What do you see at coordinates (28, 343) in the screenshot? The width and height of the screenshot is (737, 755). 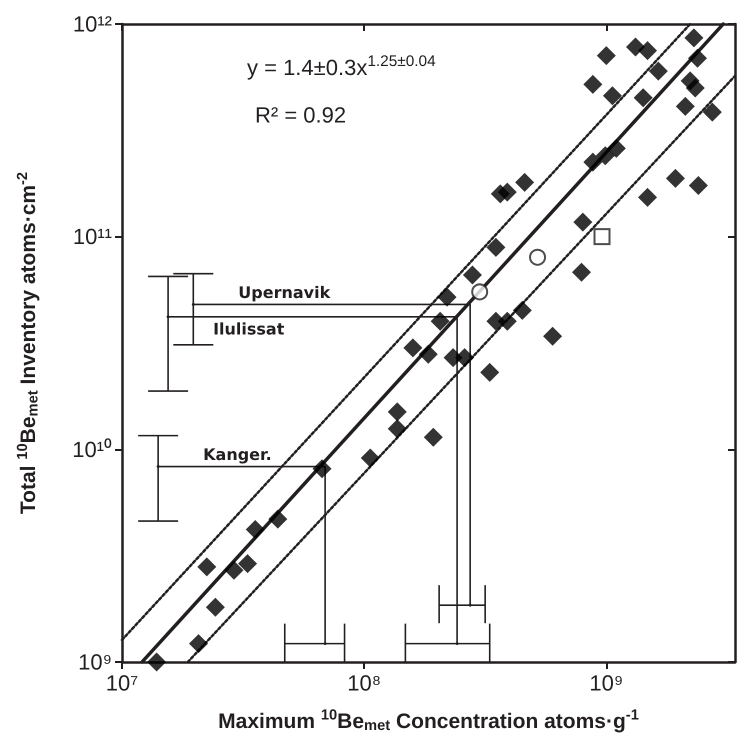 I see `y-axis-title: Total 10Bemet Inventory atoms·cm-2` at bounding box center [28, 343].